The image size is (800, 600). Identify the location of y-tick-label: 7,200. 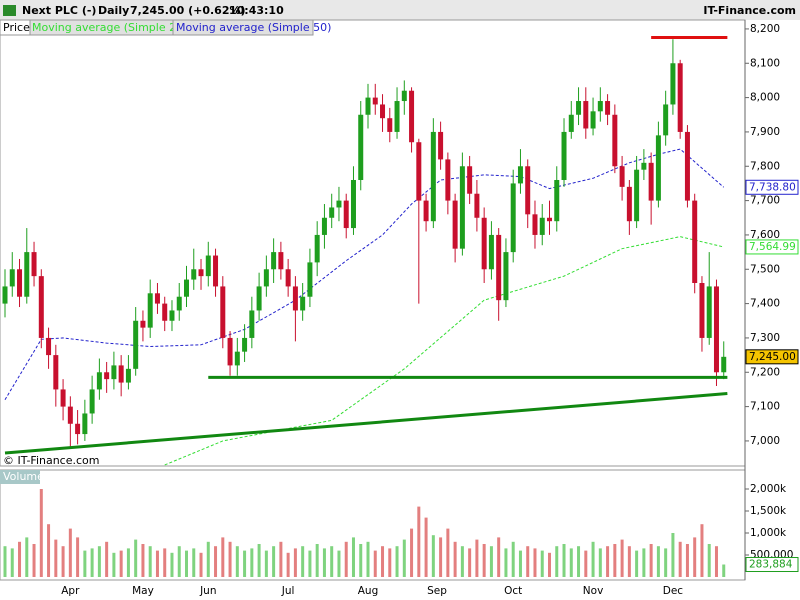
(765, 372).